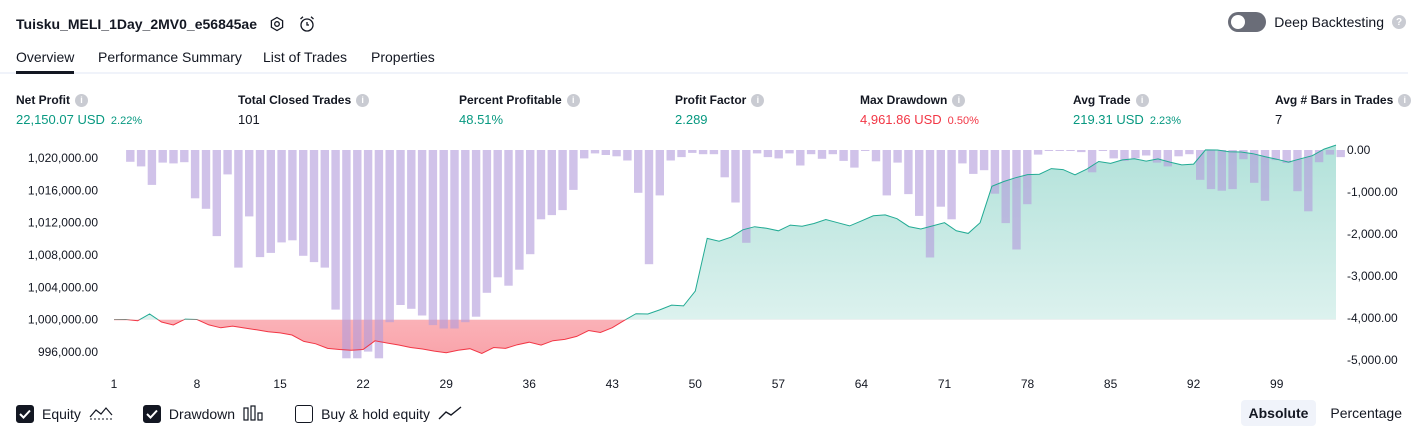 This screenshot has height=438, width=1424. Describe the element at coordinates (779, 384) in the screenshot. I see `x-tick-label: 57` at that location.